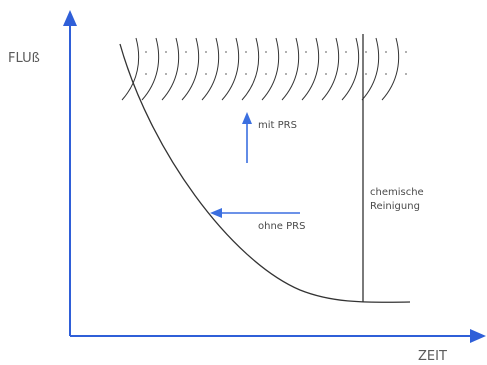 The image size is (487, 365). I want to click on with-prs-label: mit PRS, so click(277, 125).